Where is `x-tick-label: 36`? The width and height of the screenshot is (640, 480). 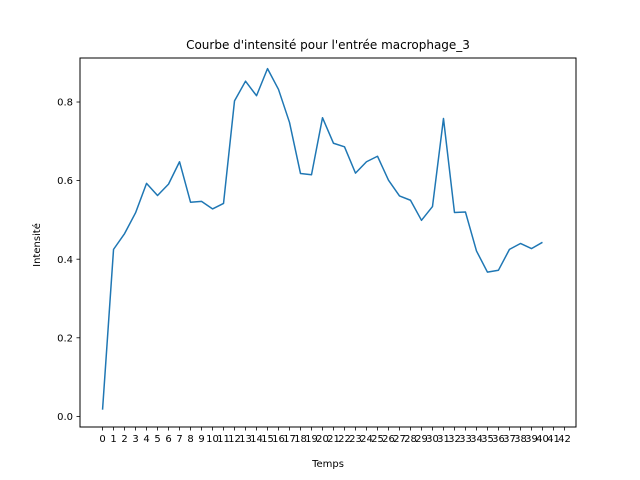 x-tick-label: 36 is located at coordinates (498, 439).